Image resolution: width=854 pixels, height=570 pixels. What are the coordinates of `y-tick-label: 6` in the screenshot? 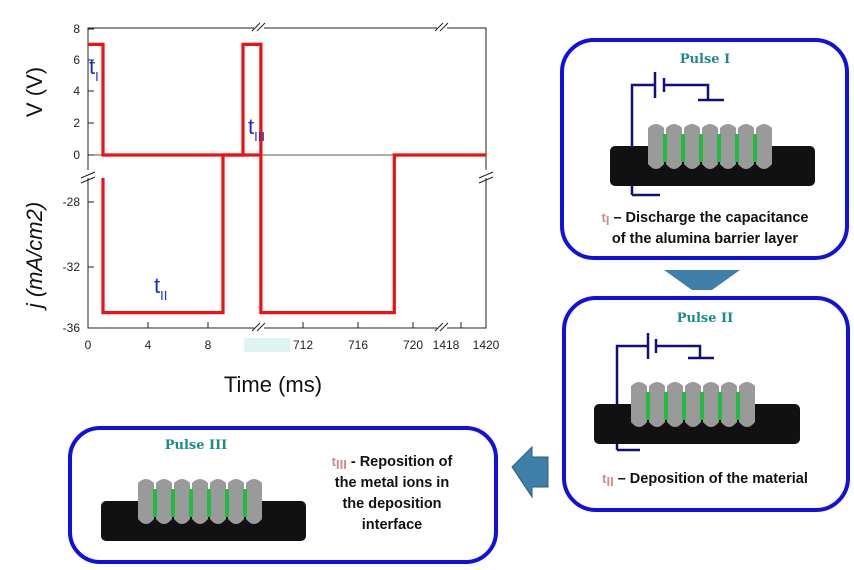 It's located at (76, 60).